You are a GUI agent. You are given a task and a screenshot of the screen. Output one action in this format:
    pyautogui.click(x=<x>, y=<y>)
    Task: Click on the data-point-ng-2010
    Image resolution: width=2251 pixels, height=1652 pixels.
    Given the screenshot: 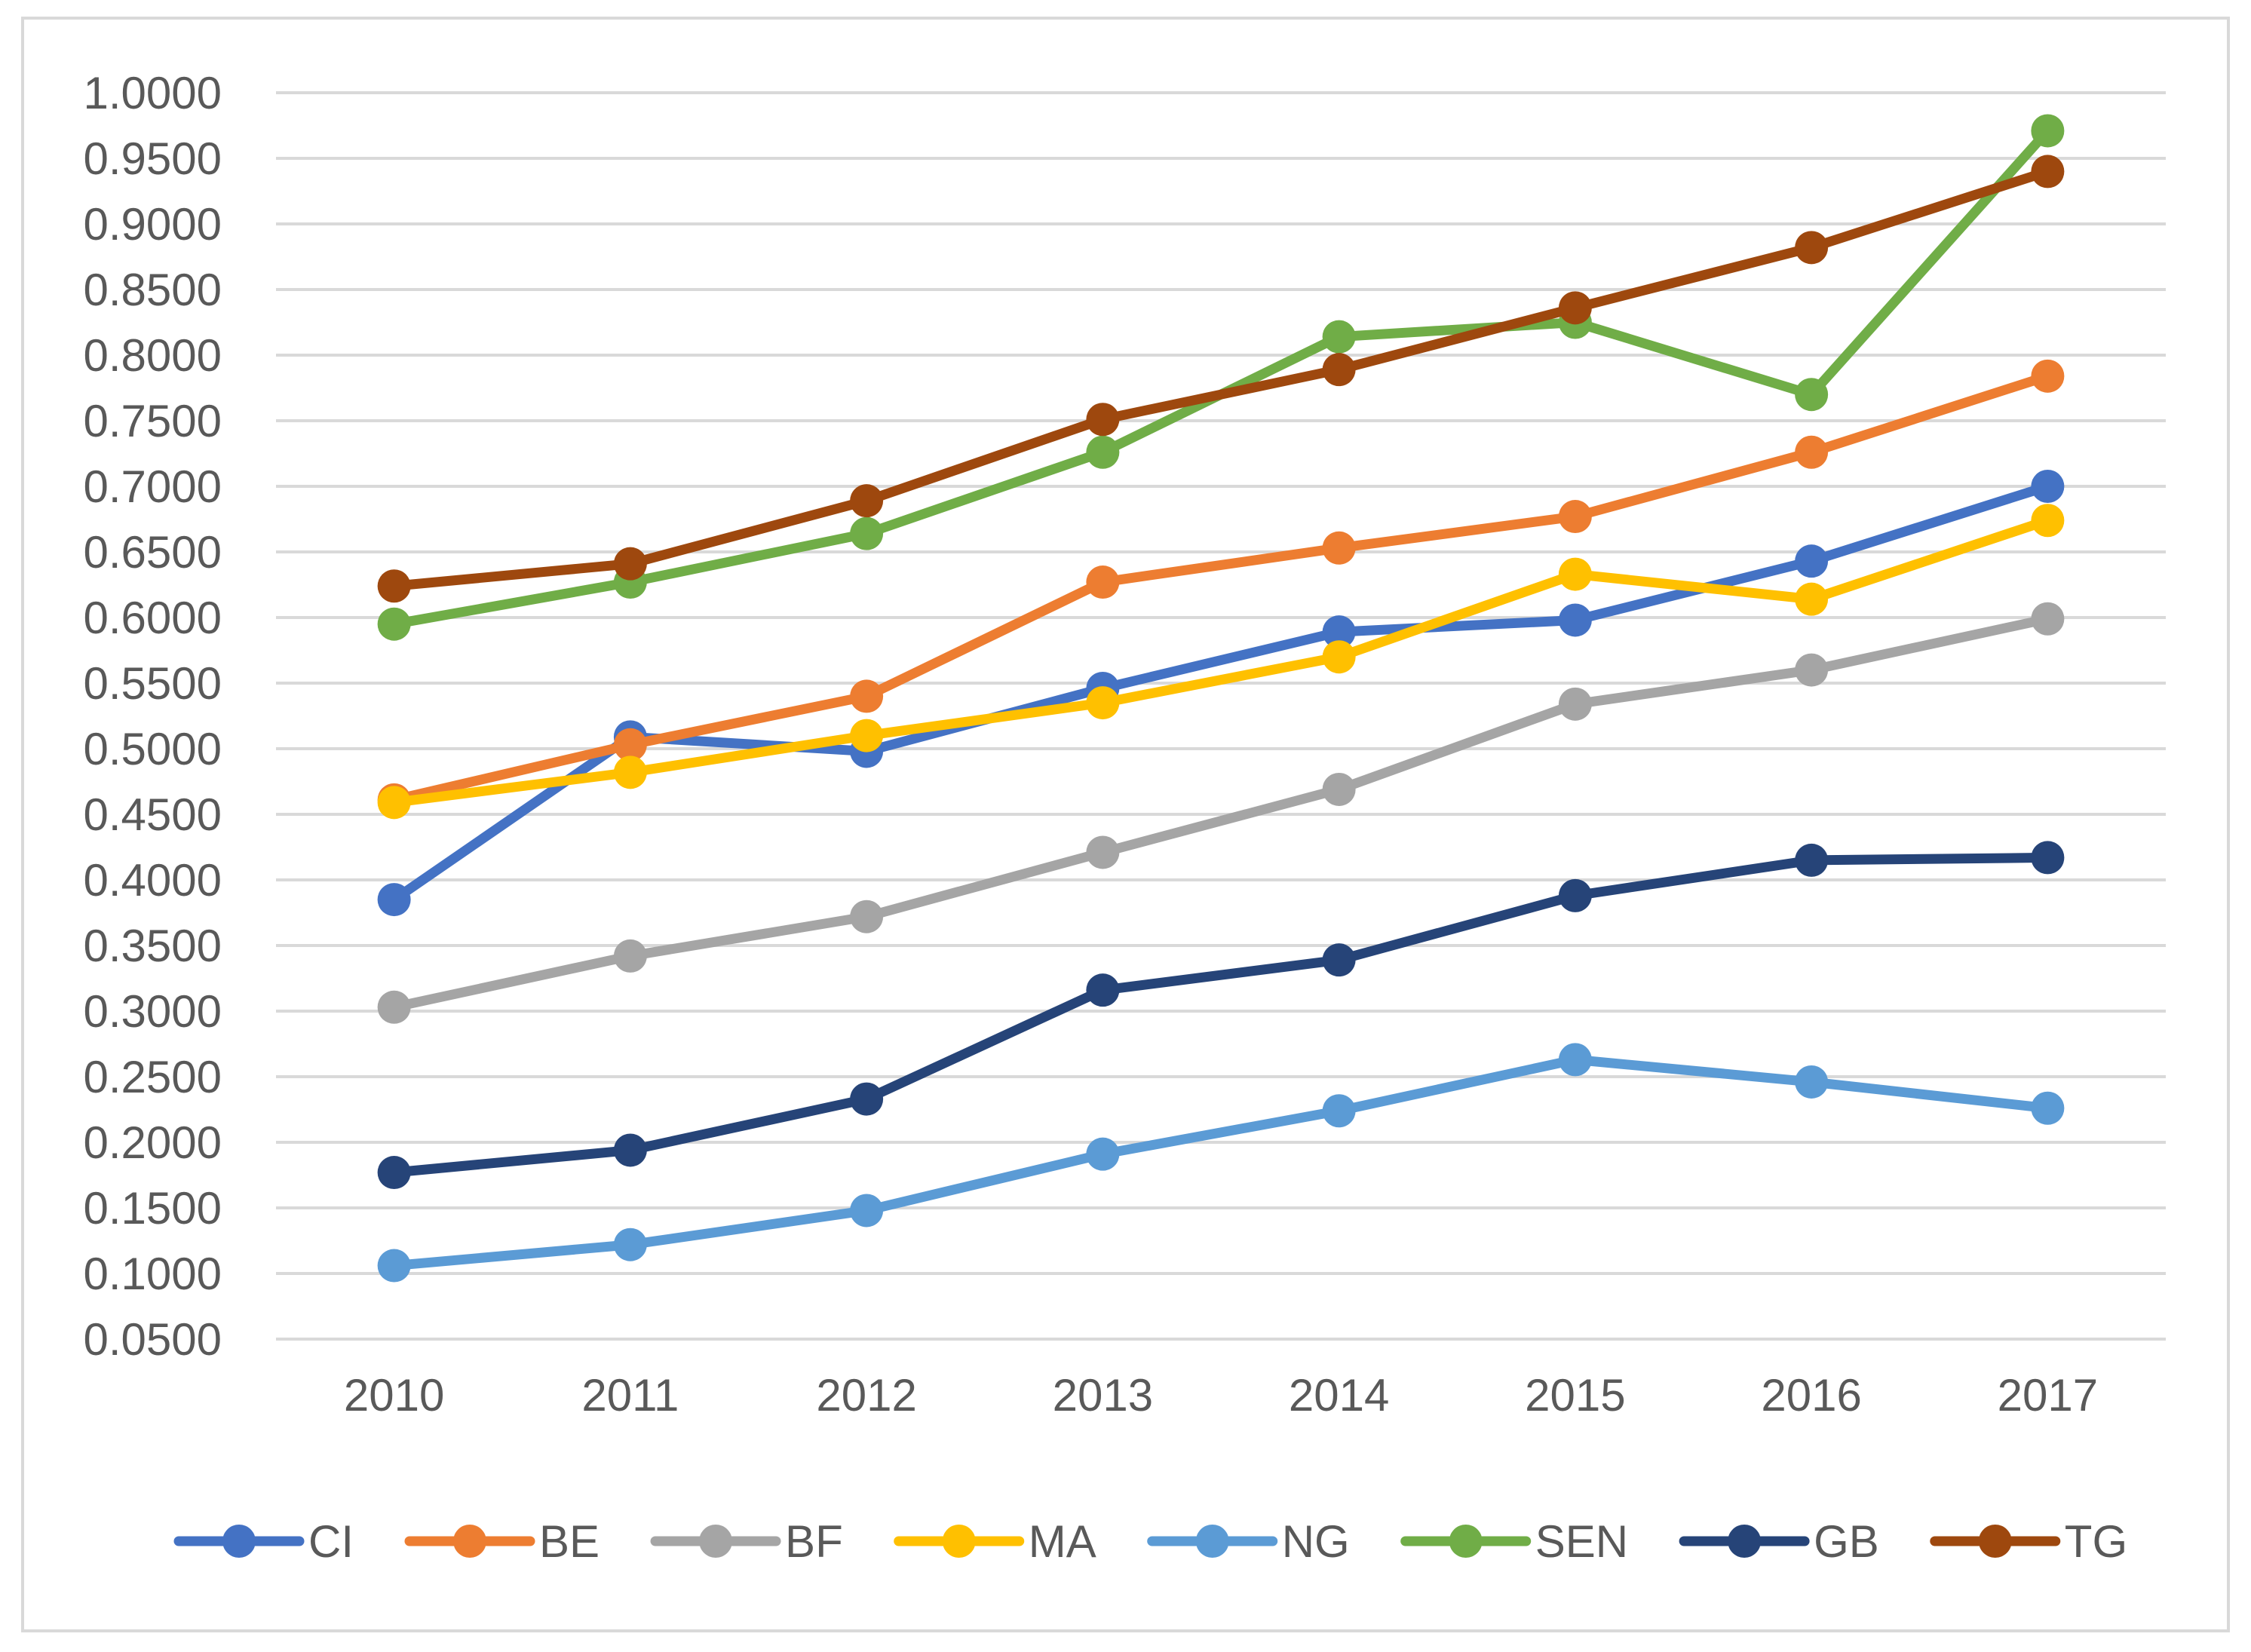 What is the action you would take?
    pyautogui.click(x=394, y=1266)
    